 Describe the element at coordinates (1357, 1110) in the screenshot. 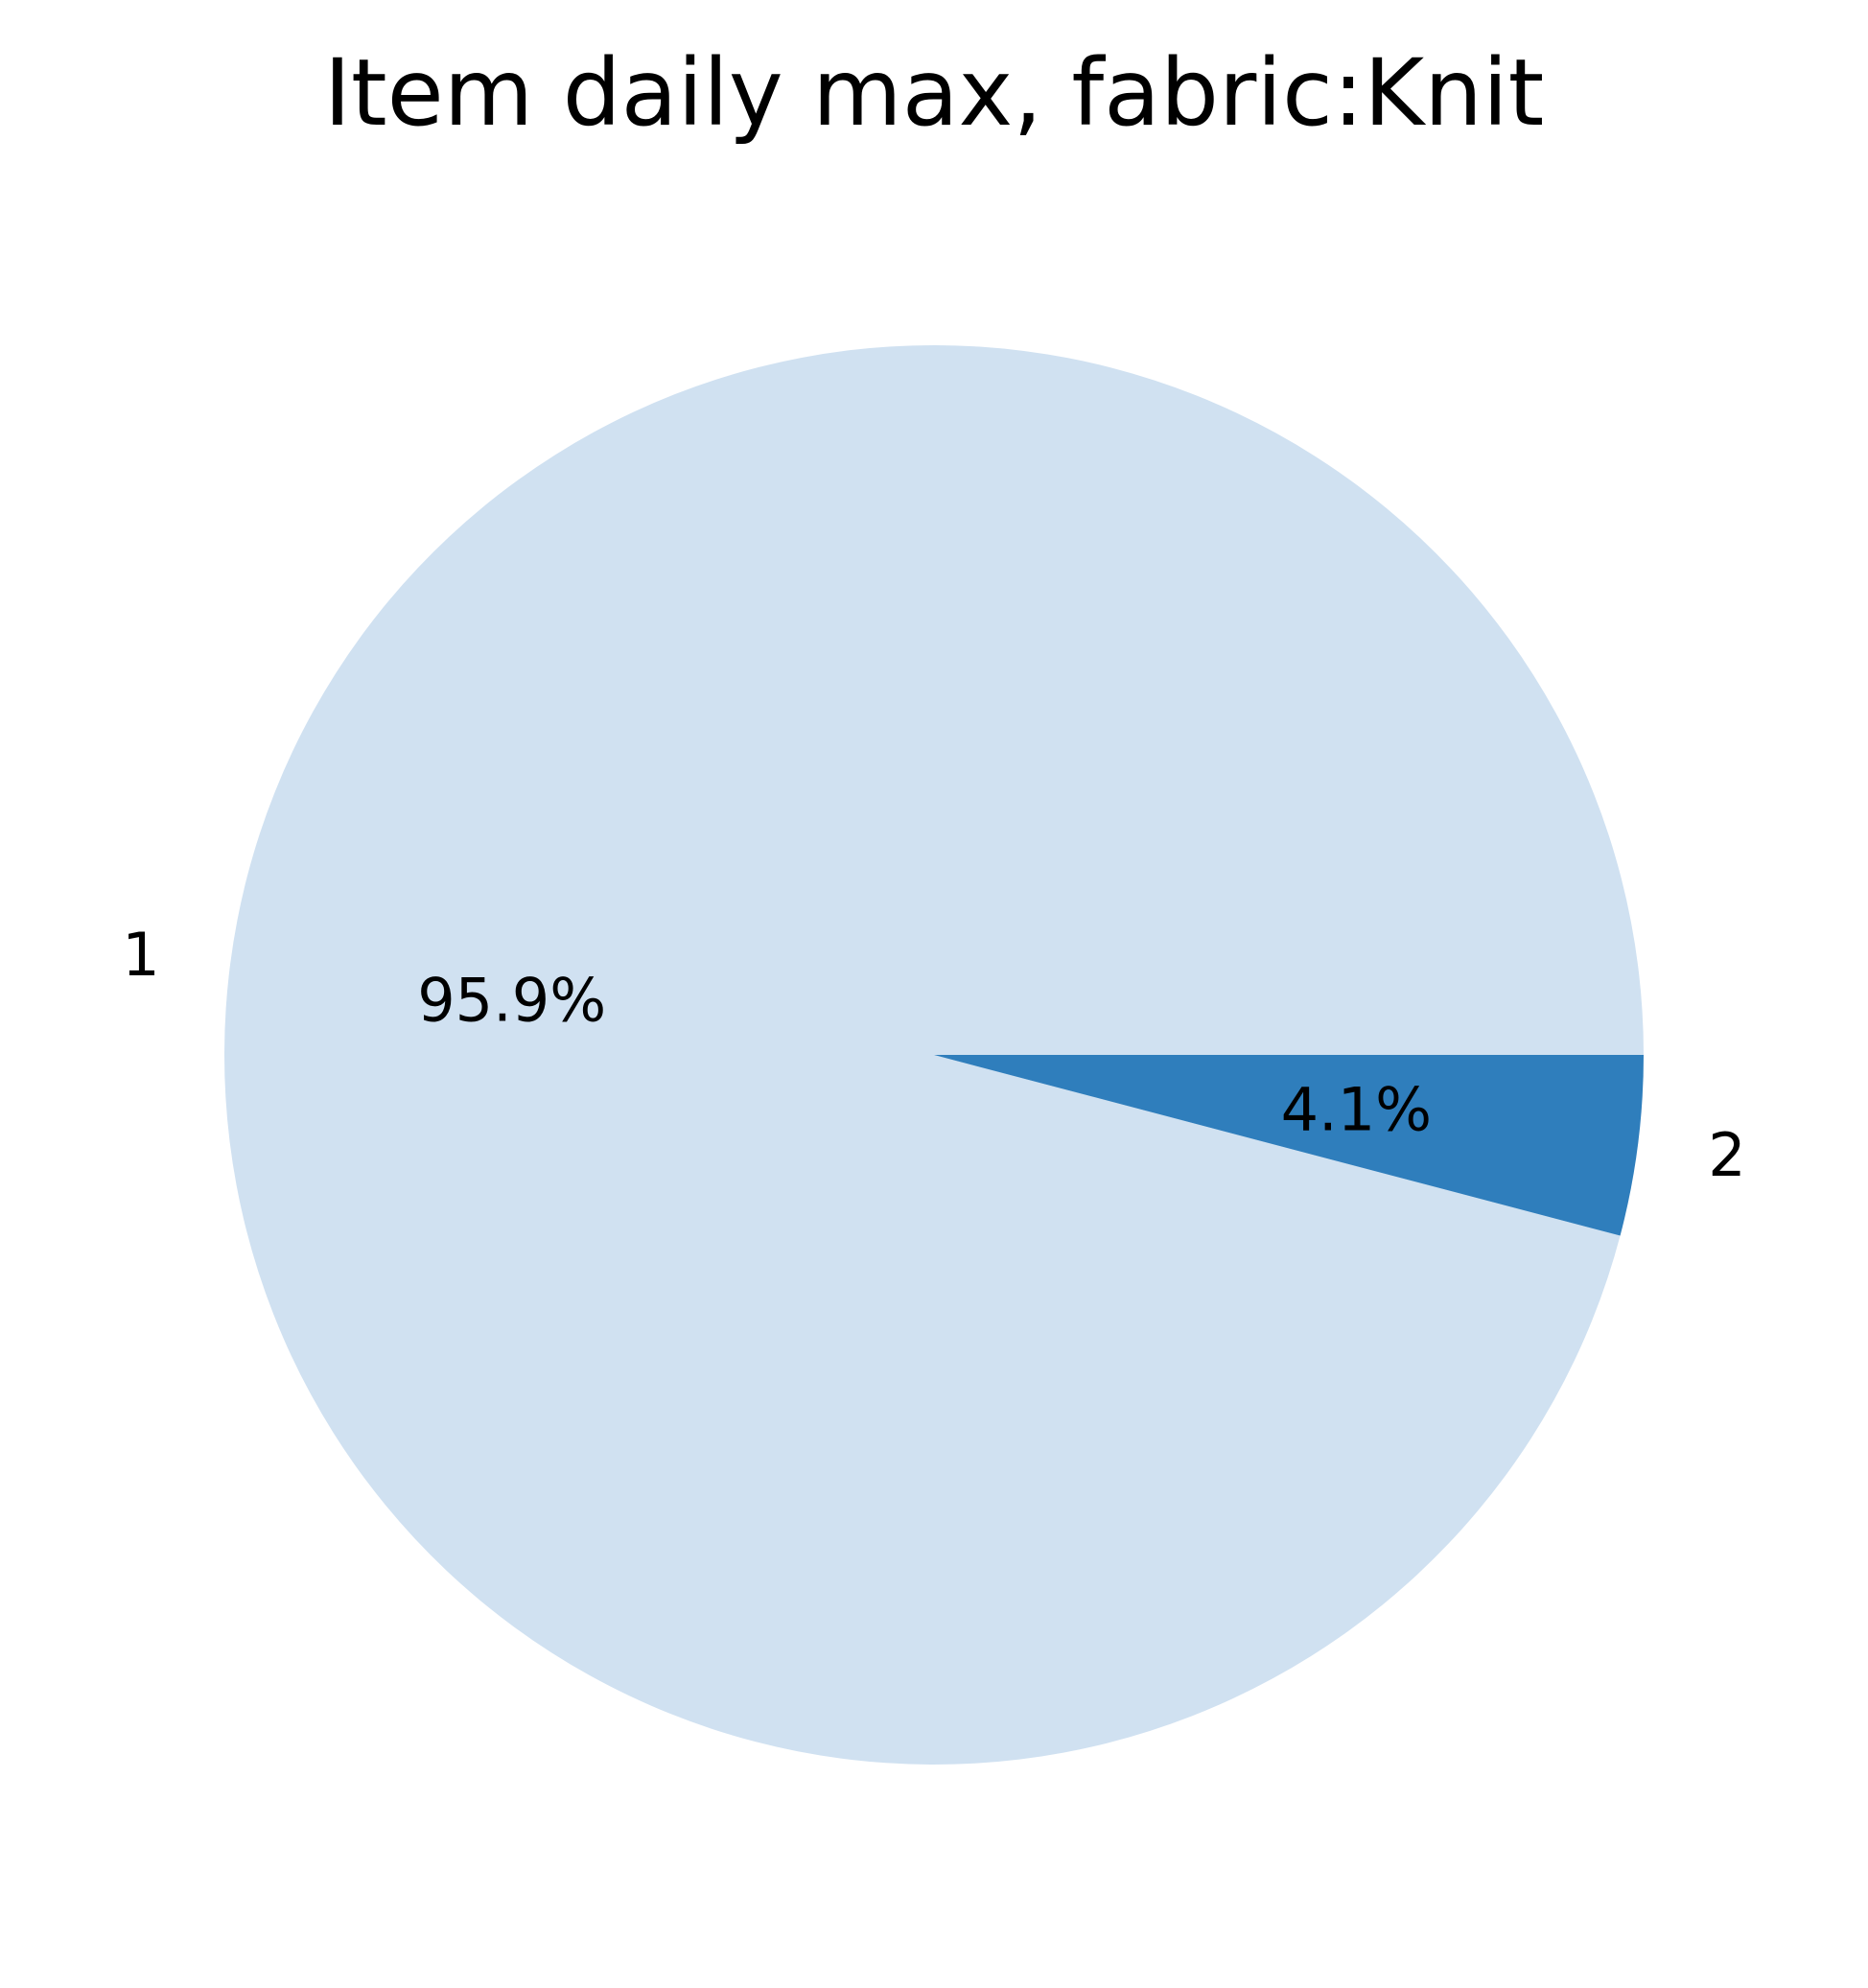

I see `pie-pct-label-2: 4.1%` at that location.